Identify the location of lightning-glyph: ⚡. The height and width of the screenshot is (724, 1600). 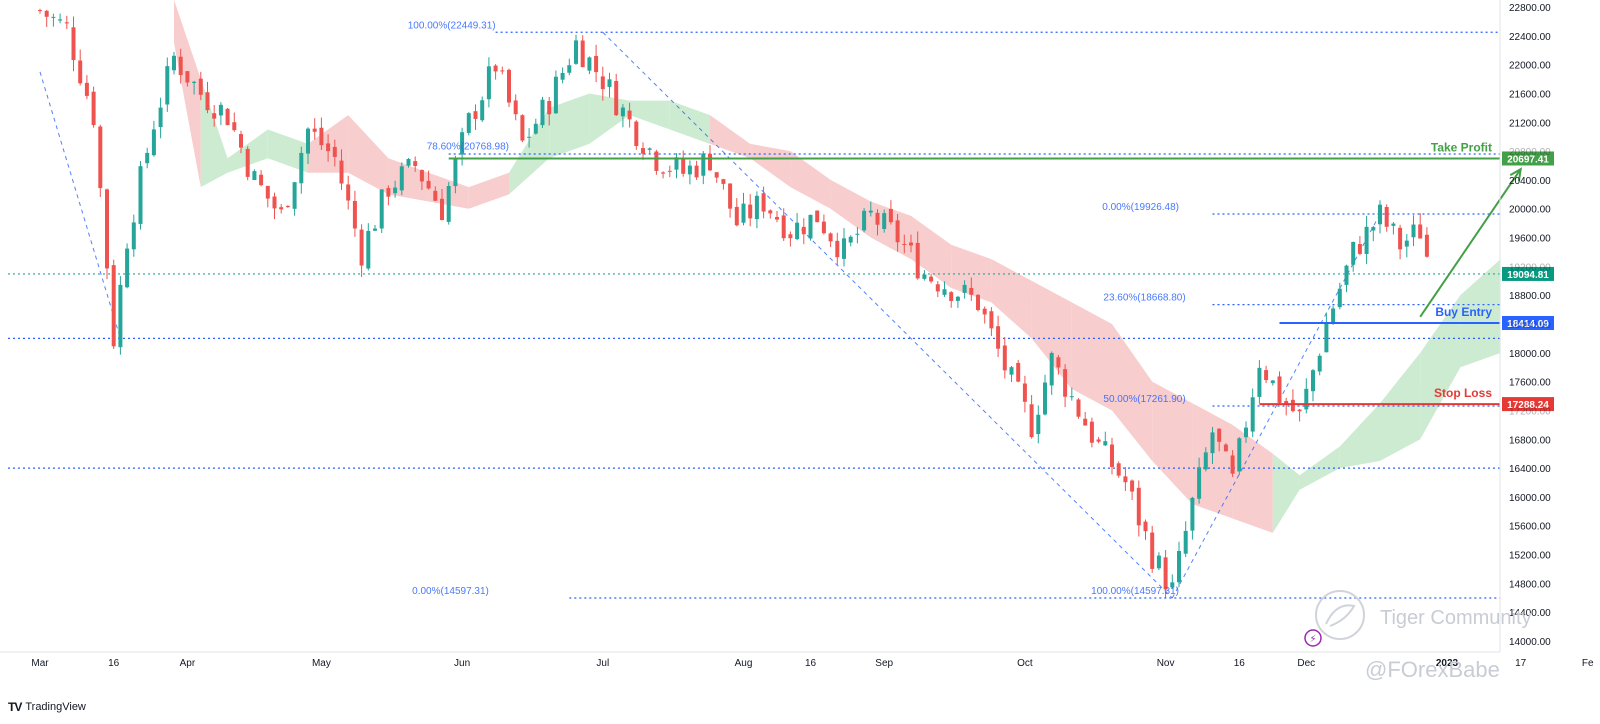
(1312, 639).